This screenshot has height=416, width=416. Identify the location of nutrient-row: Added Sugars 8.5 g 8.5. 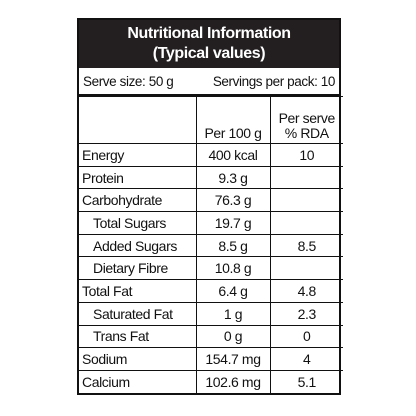
(211, 245).